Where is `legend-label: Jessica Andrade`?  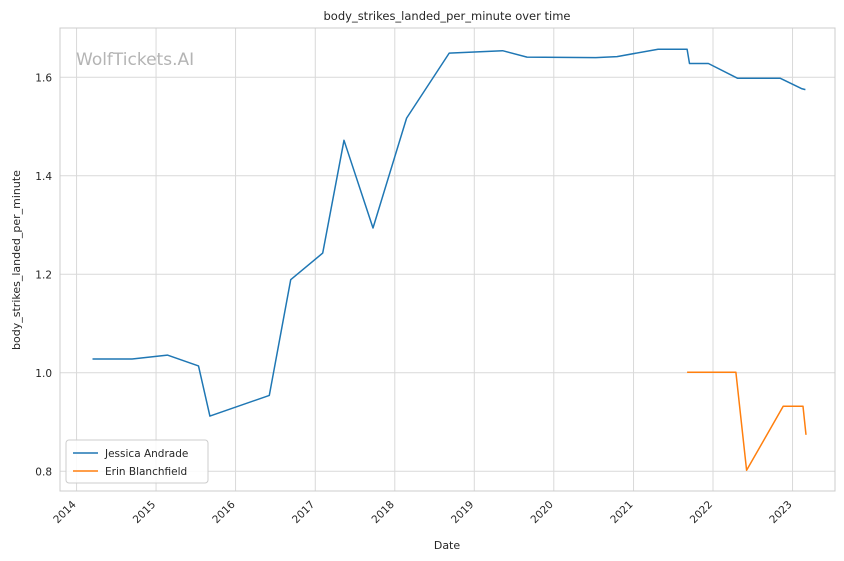 legend-label: Jessica Andrade is located at coordinates (146, 454).